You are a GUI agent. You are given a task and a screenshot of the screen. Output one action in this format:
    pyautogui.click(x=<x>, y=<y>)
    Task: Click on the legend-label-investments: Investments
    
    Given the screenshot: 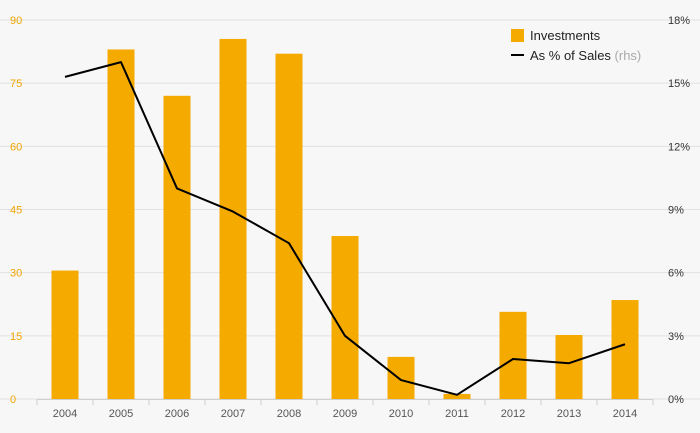 What is the action you would take?
    pyautogui.click(x=565, y=35)
    